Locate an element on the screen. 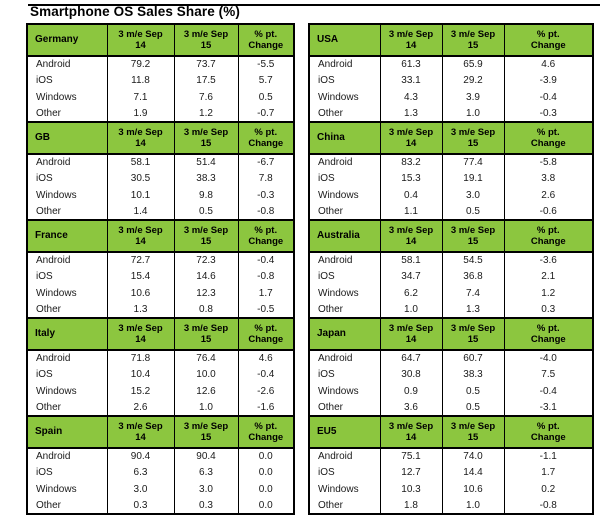 The width and height of the screenshot is (600, 532). value-cell: 4.6 is located at coordinates (548, 64).